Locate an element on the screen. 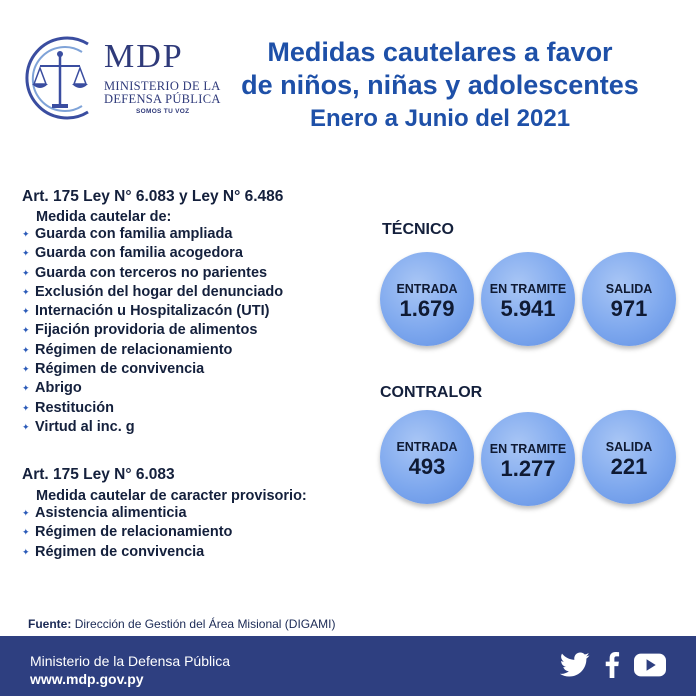  contralor-salida-bubble: SALIDA 221 is located at coordinates (629, 457).